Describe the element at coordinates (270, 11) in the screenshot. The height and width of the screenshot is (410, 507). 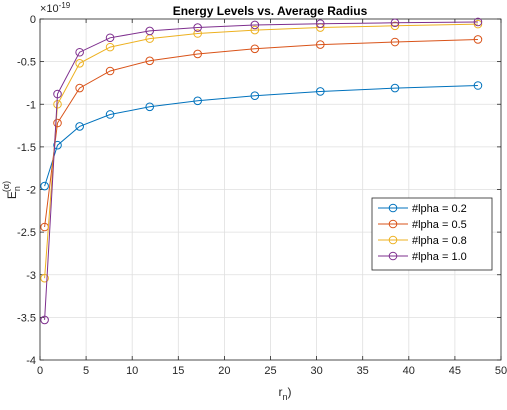
I see `chart-title: Energy Levels vs. Average Radius` at that location.